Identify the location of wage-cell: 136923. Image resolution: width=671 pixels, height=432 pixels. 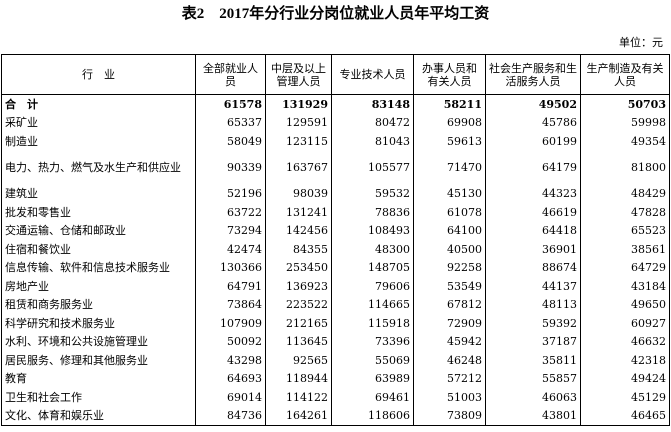
(298, 286).